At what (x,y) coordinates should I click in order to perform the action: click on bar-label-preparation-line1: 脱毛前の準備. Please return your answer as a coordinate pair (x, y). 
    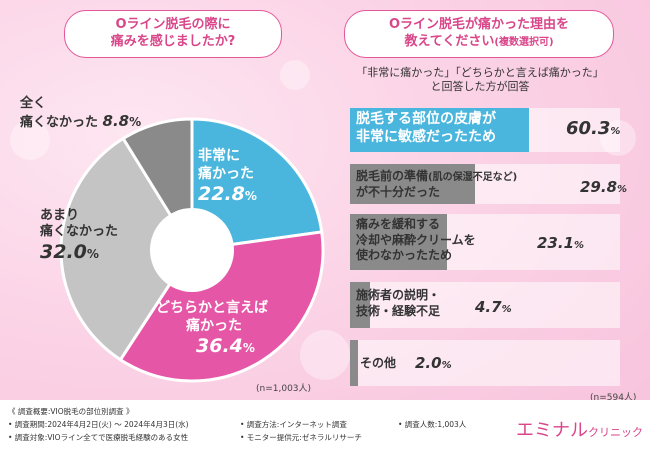
    Looking at the image, I should click on (392, 176).